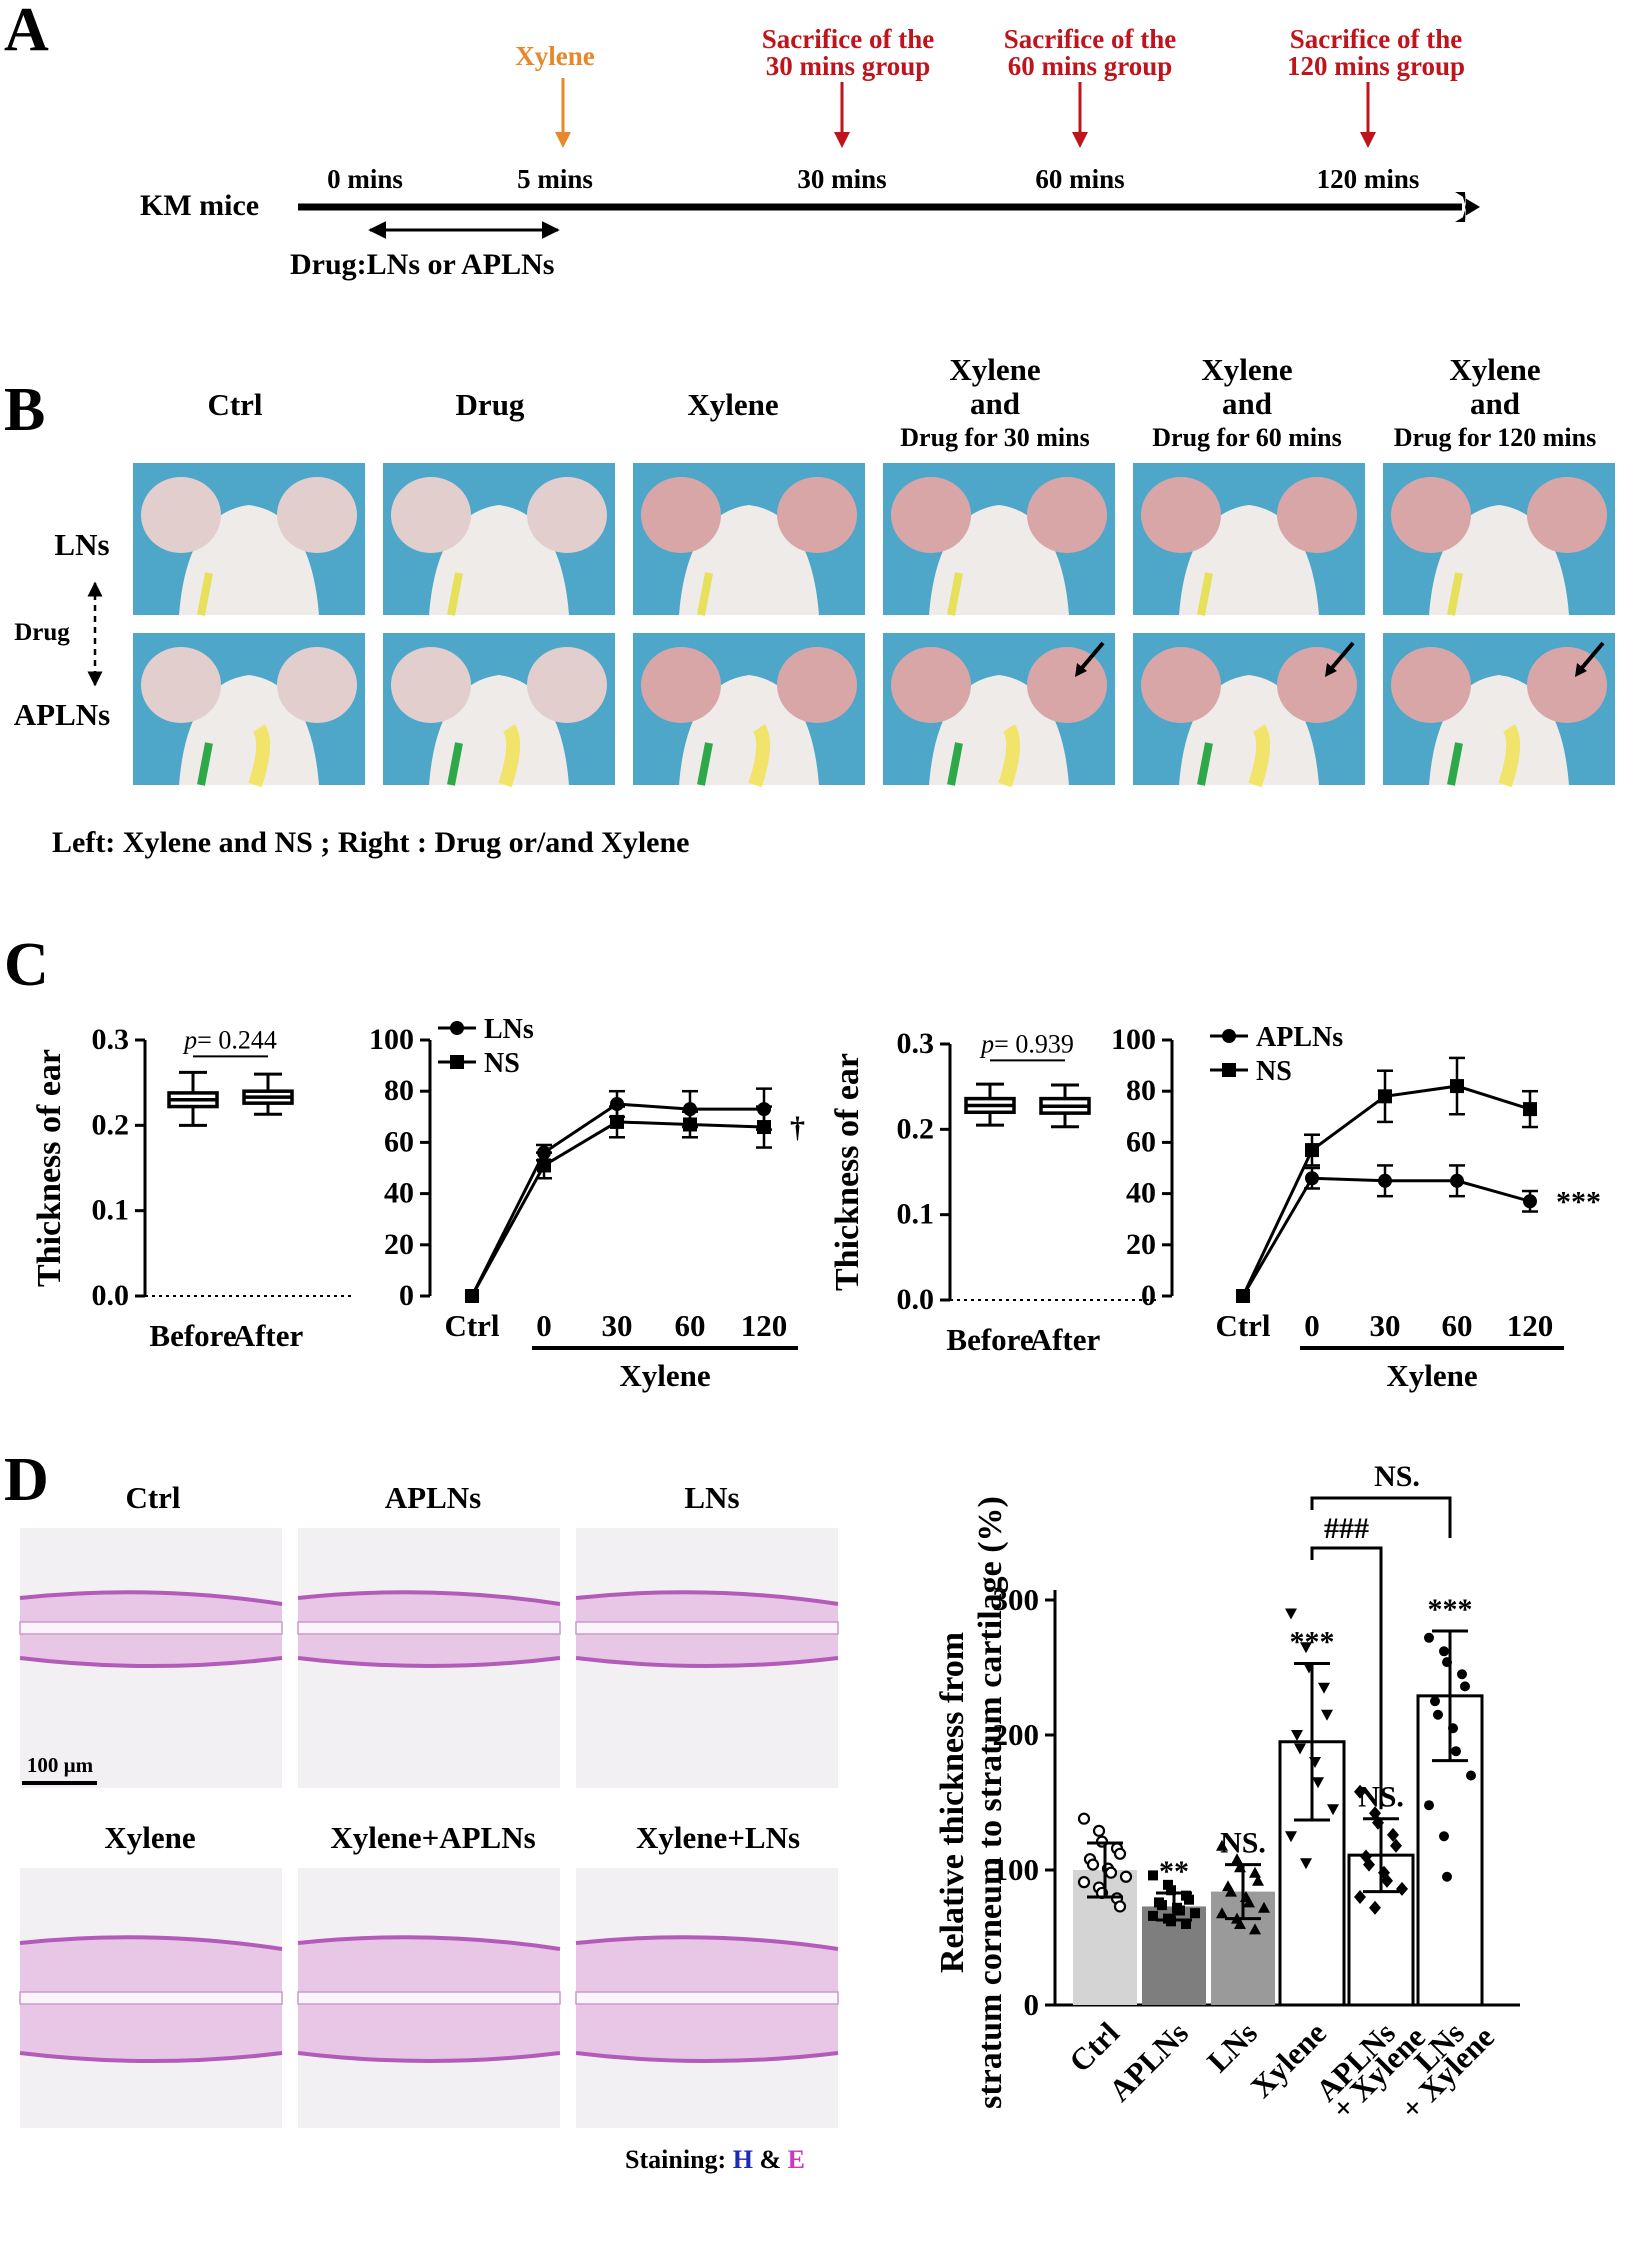  I want to click on histo-label-aplns: APLNs, so click(433, 1497).